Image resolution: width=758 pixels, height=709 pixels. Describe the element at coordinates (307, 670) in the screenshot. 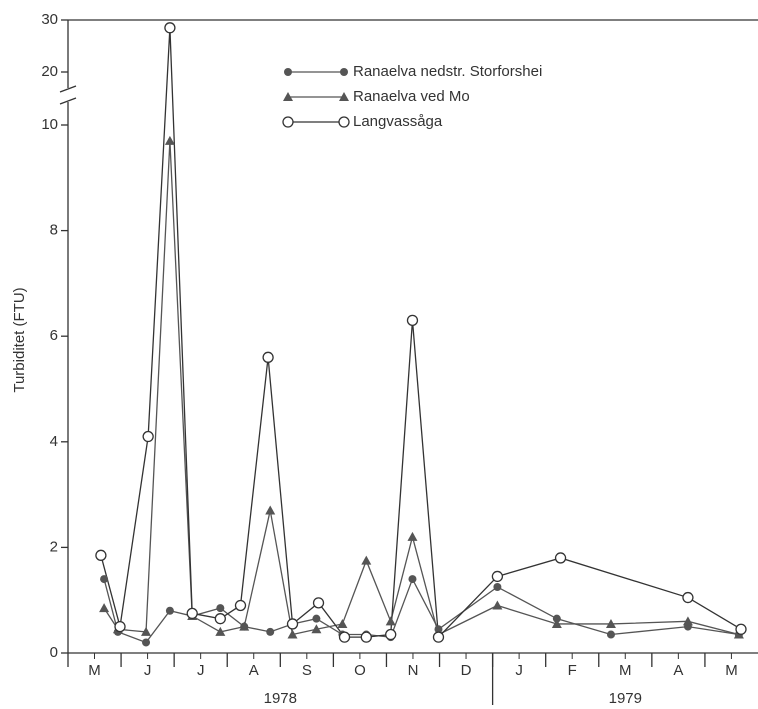

I see `x-tick-label: S` at that location.